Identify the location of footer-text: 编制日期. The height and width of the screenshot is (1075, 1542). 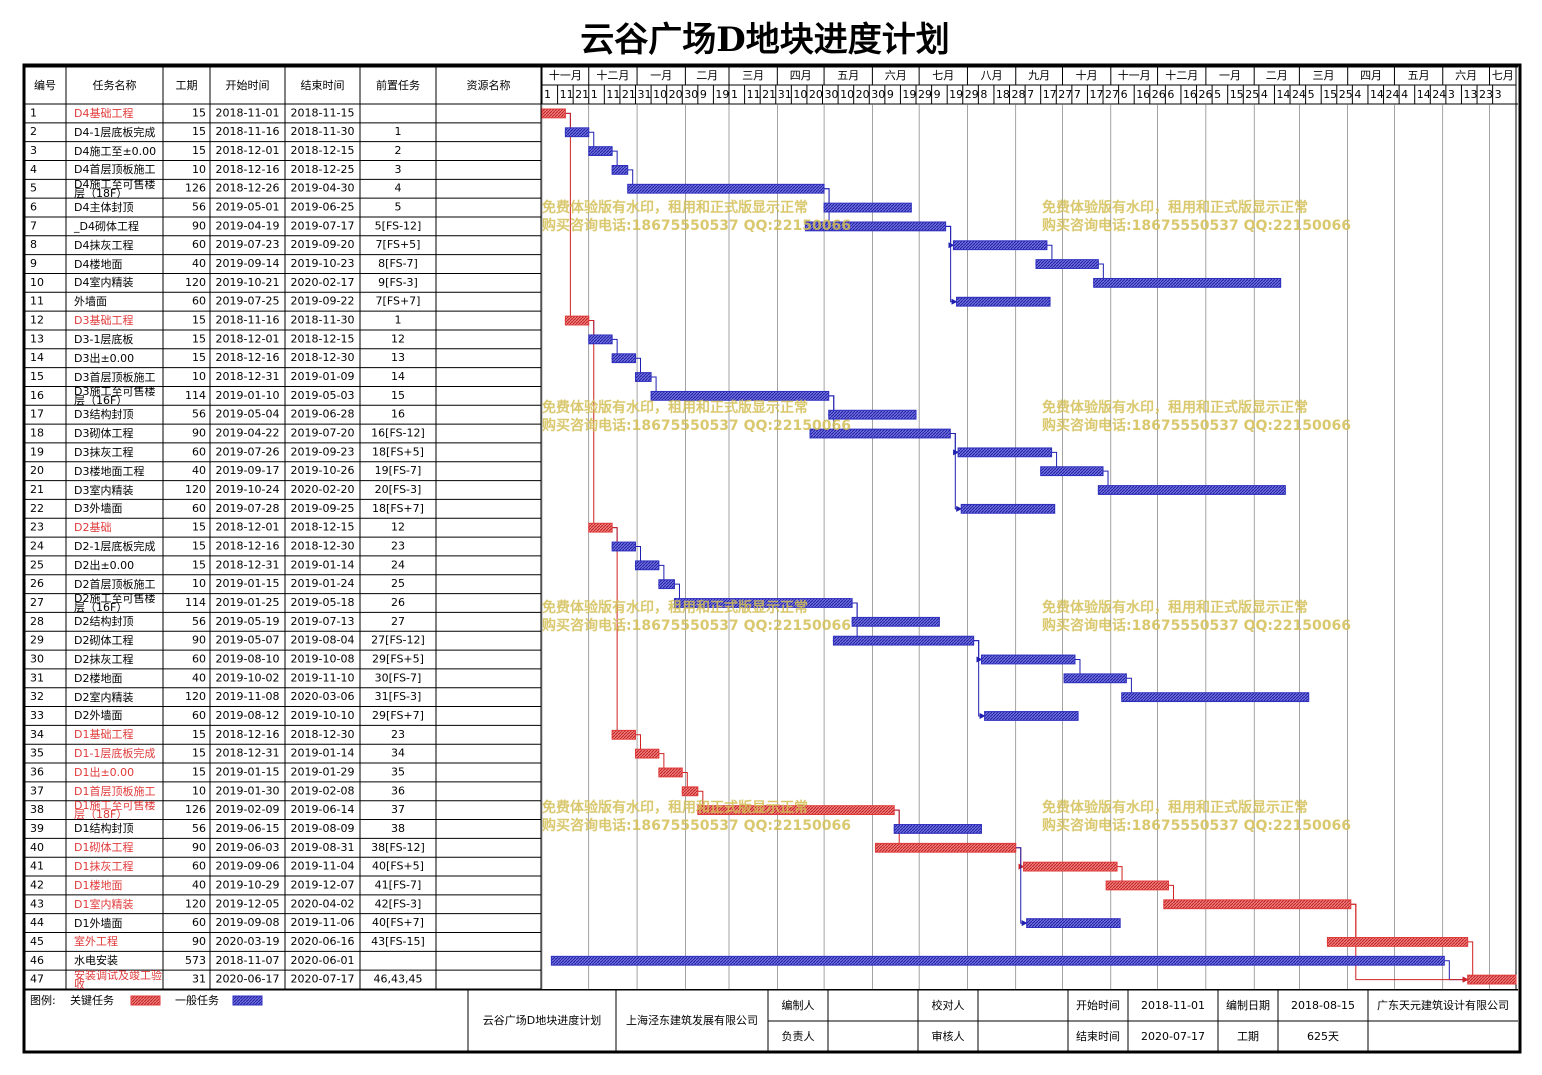
(1248, 1005).